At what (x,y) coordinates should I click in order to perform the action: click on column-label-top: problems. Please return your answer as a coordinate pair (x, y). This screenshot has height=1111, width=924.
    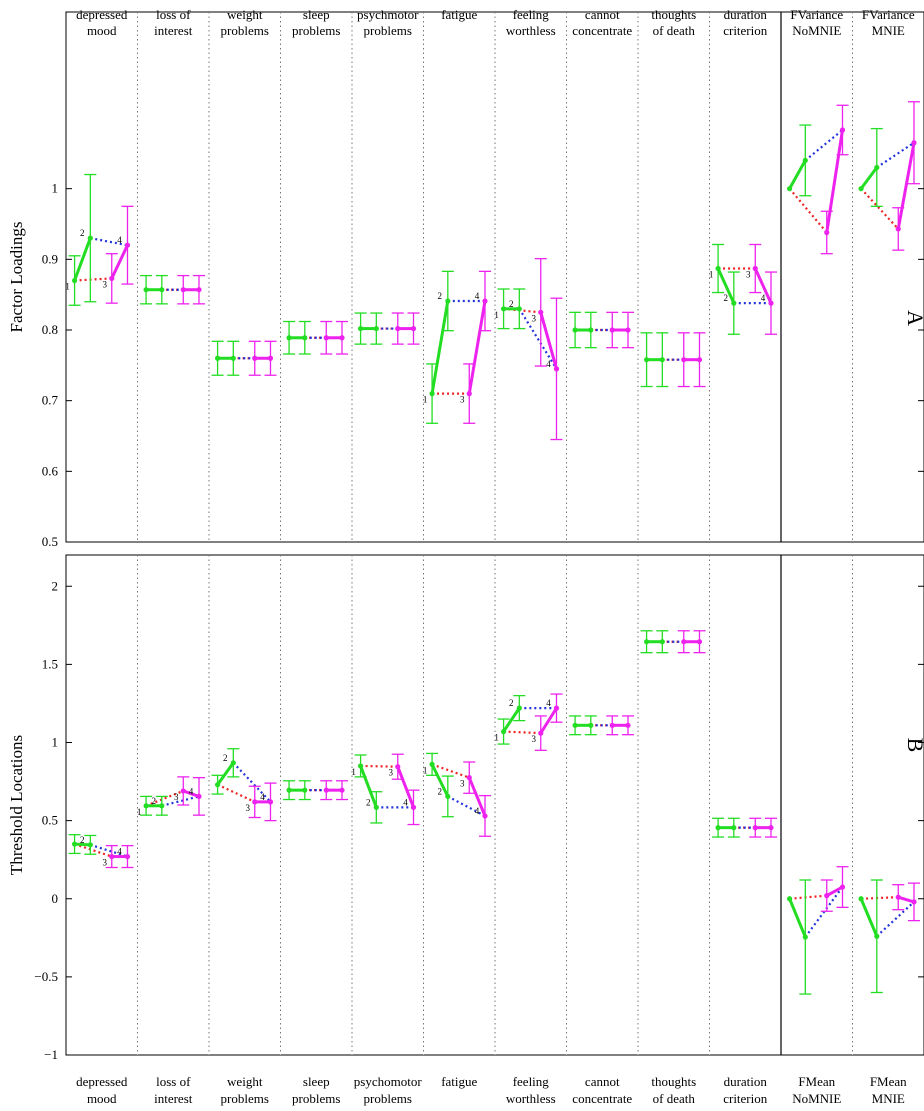
    Looking at the image, I should click on (316, 30).